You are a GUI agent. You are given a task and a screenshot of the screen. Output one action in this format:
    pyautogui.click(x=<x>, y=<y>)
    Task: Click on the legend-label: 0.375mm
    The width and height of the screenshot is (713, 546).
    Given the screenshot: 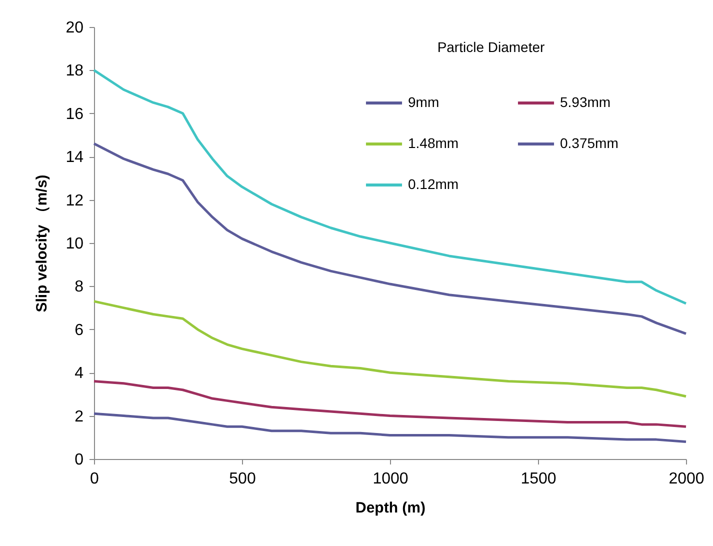 What is the action you would take?
    pyautogui.click(x=589, y=143)
    